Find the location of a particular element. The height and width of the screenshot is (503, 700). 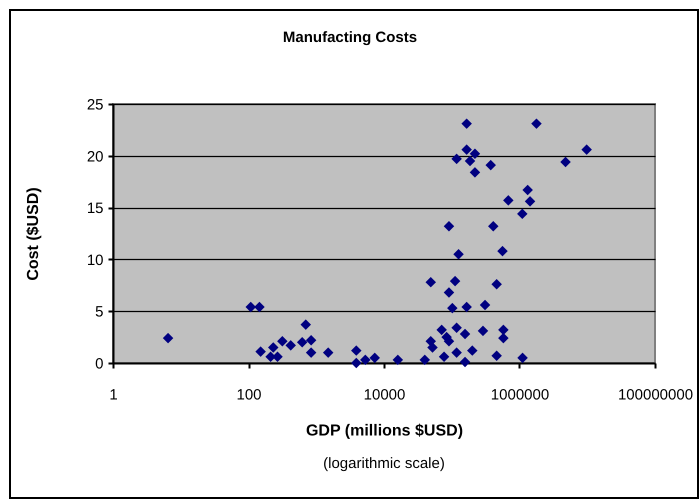

y-tick-label: 10 is located at coordinates (95, 260).